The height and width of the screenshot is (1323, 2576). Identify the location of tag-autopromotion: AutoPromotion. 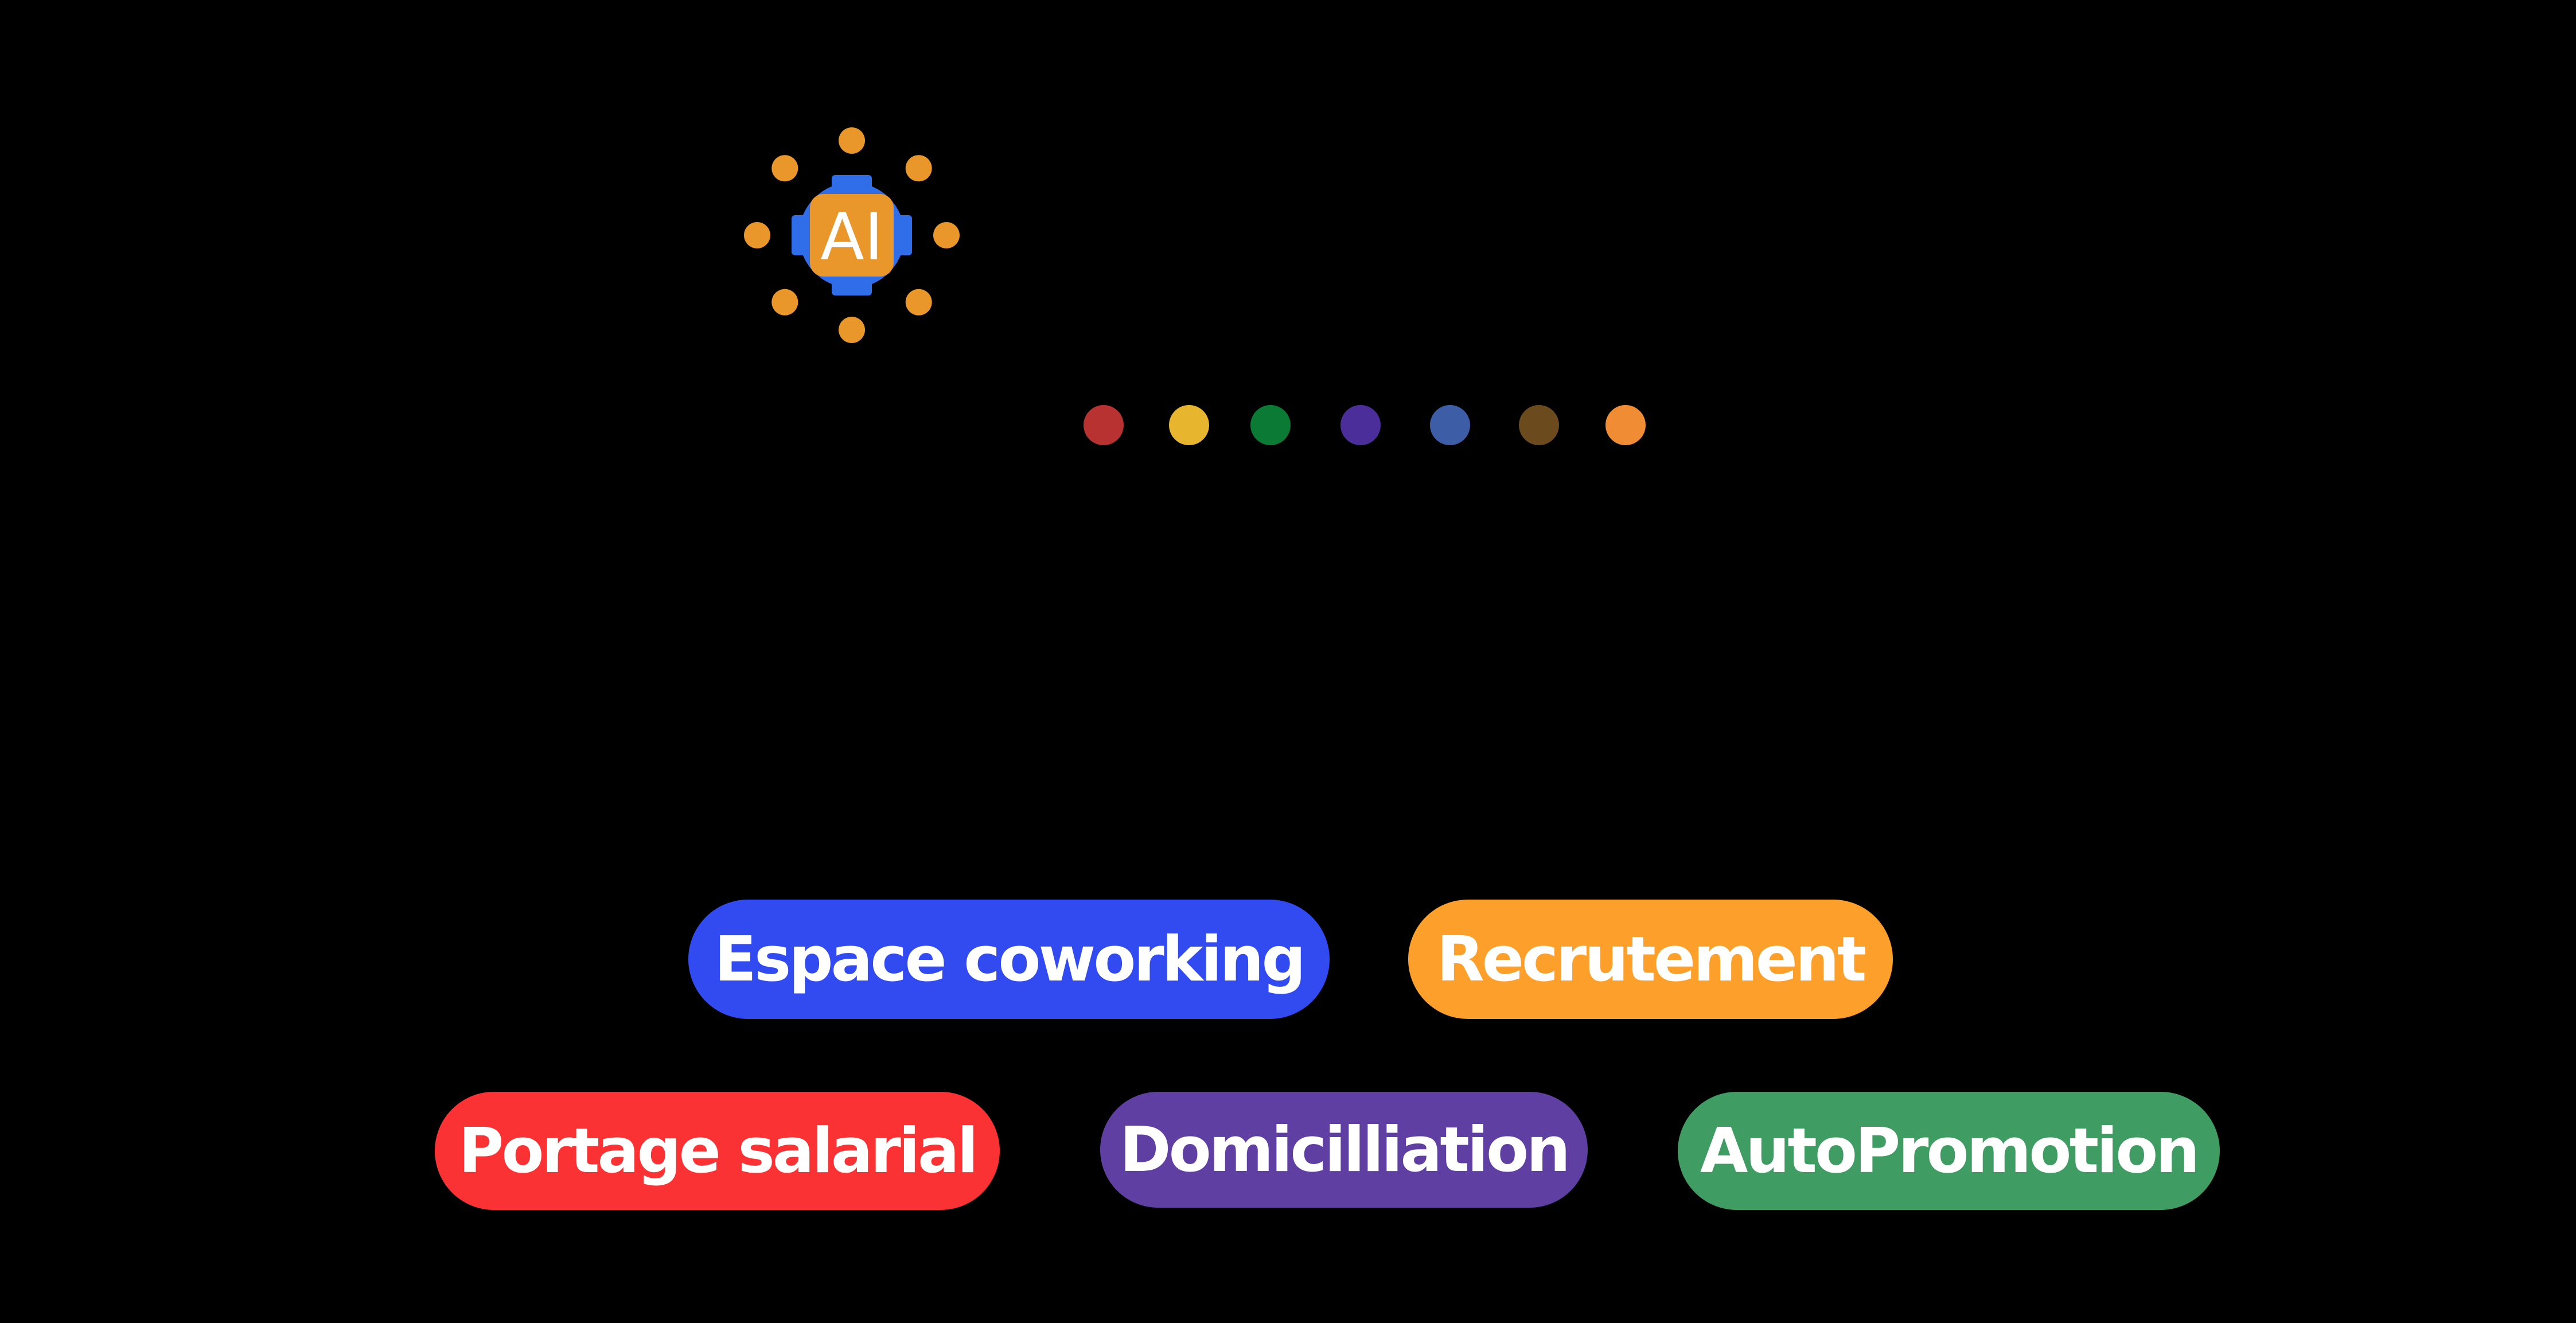
(1949, 1151).